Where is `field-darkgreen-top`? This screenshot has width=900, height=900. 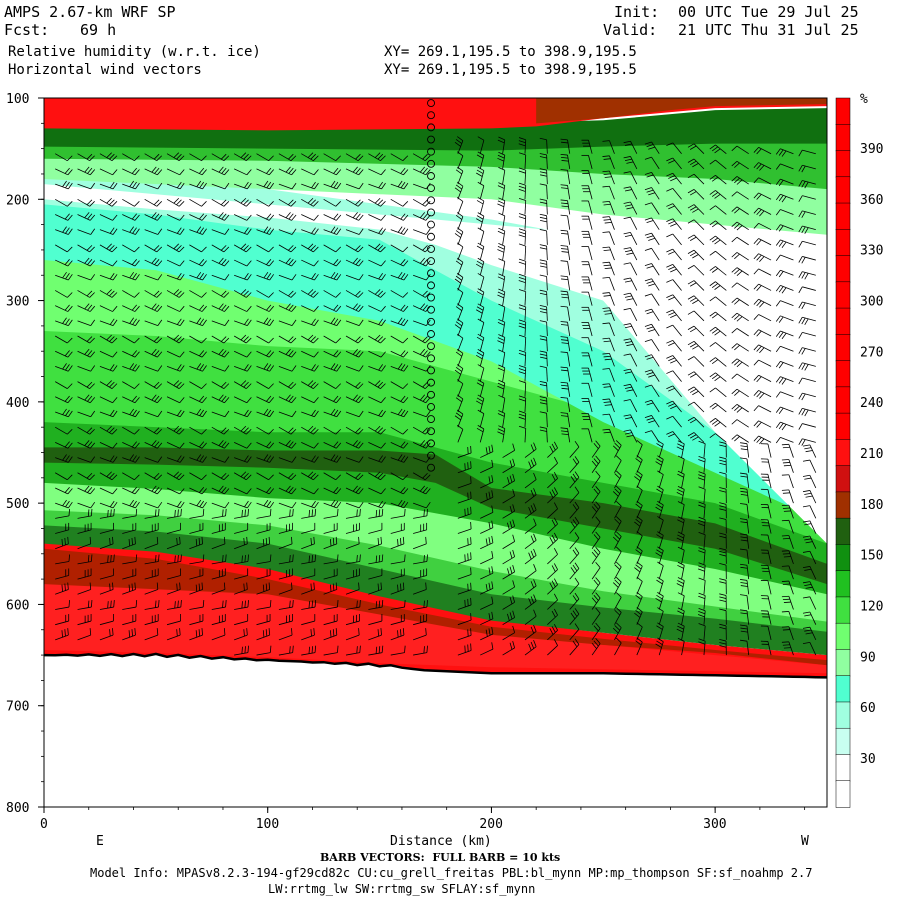 field-darkgreen-top is located at coordinates (435, 129).